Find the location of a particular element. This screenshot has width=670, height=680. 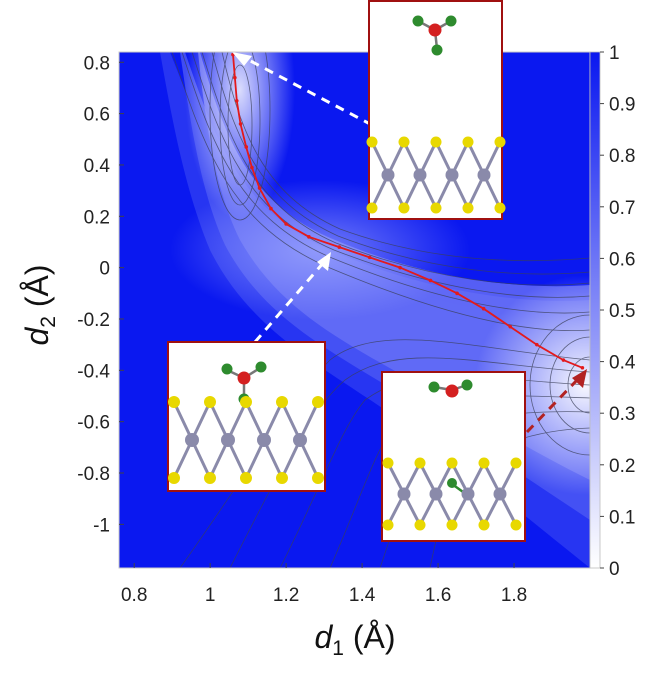

x-tick-label: 1.6 is located at coordinates (438, 595).